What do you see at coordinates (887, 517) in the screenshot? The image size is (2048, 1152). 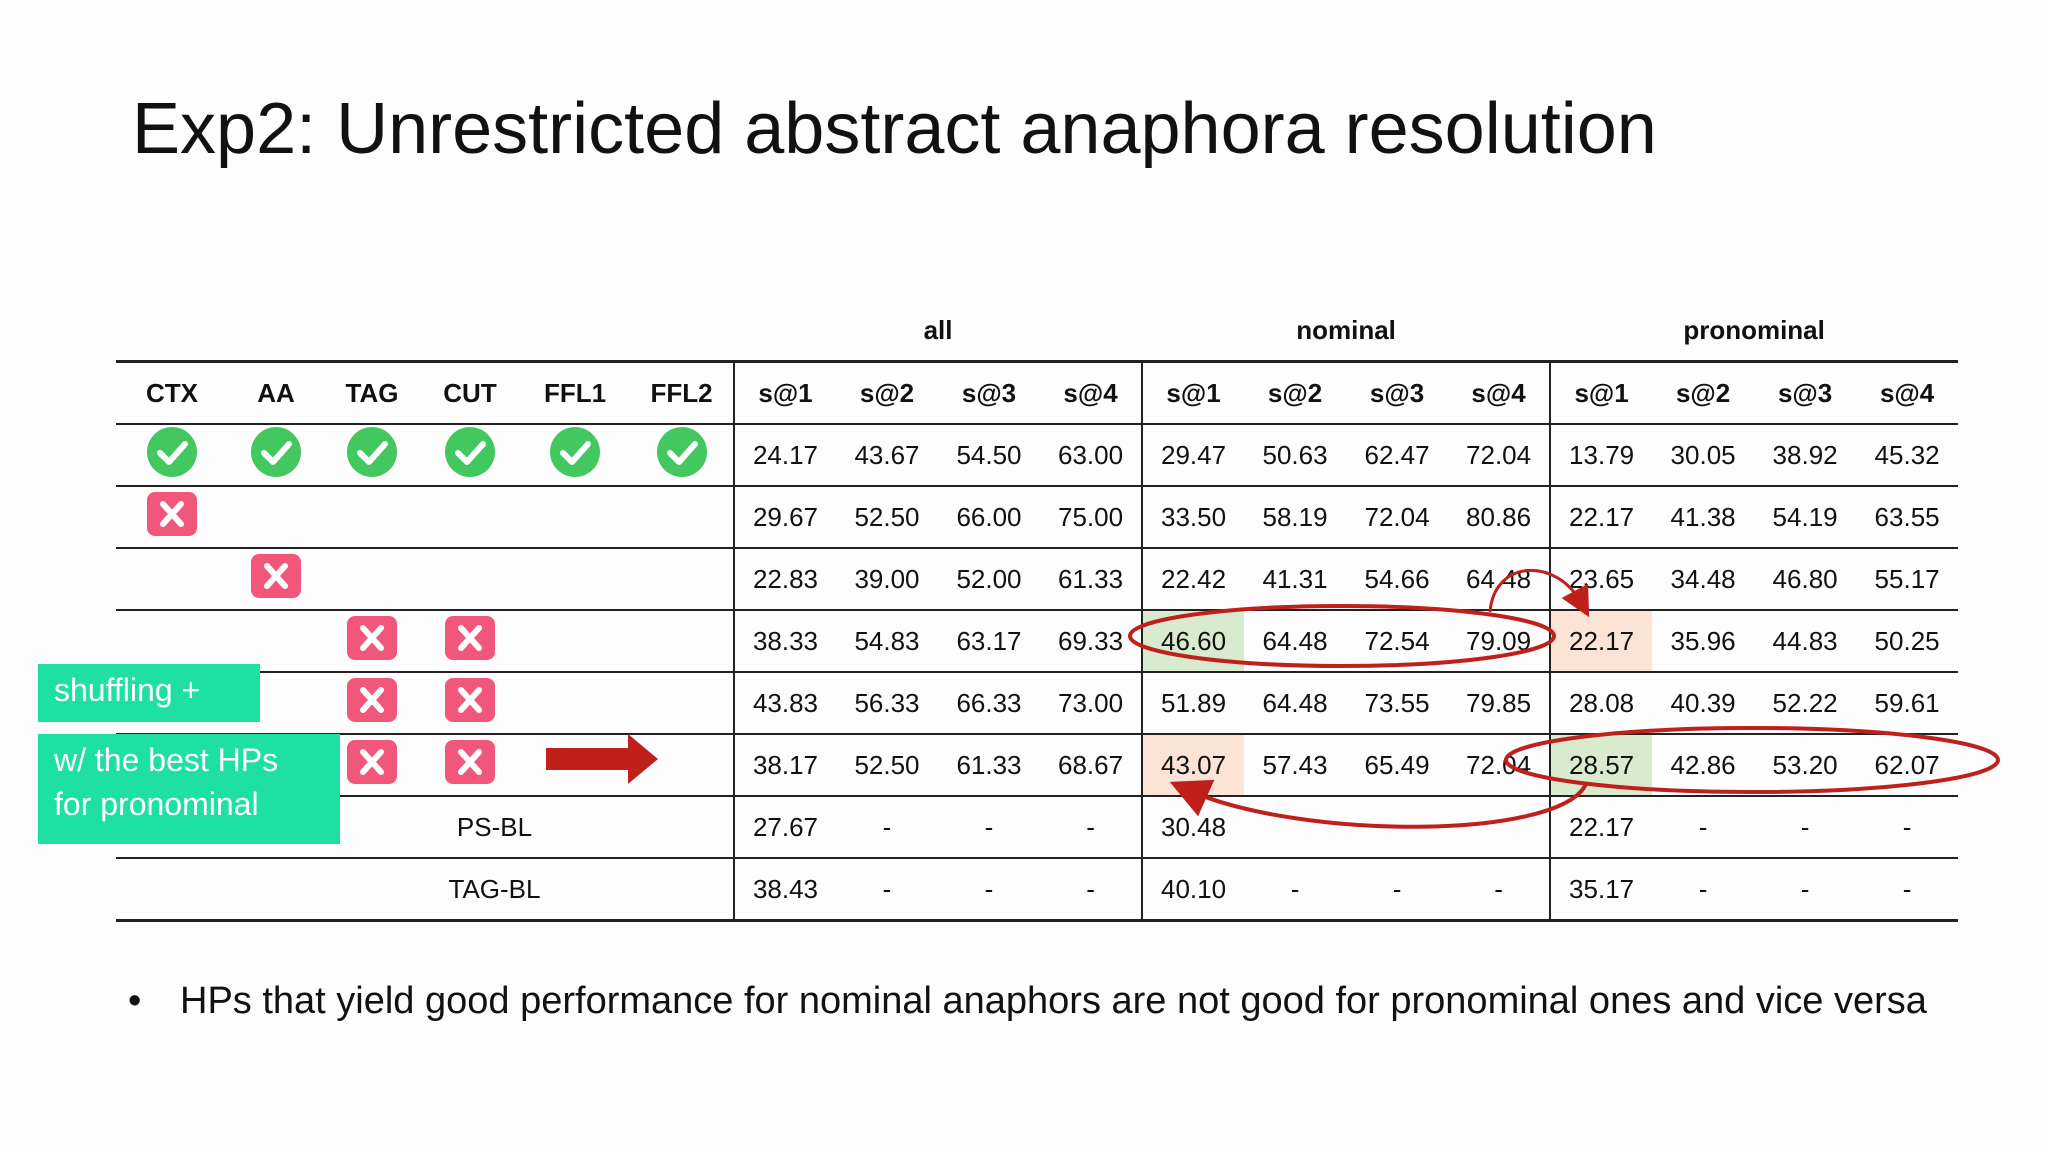 I see `value-cell: 52.50` at bounding box center [887, 517].